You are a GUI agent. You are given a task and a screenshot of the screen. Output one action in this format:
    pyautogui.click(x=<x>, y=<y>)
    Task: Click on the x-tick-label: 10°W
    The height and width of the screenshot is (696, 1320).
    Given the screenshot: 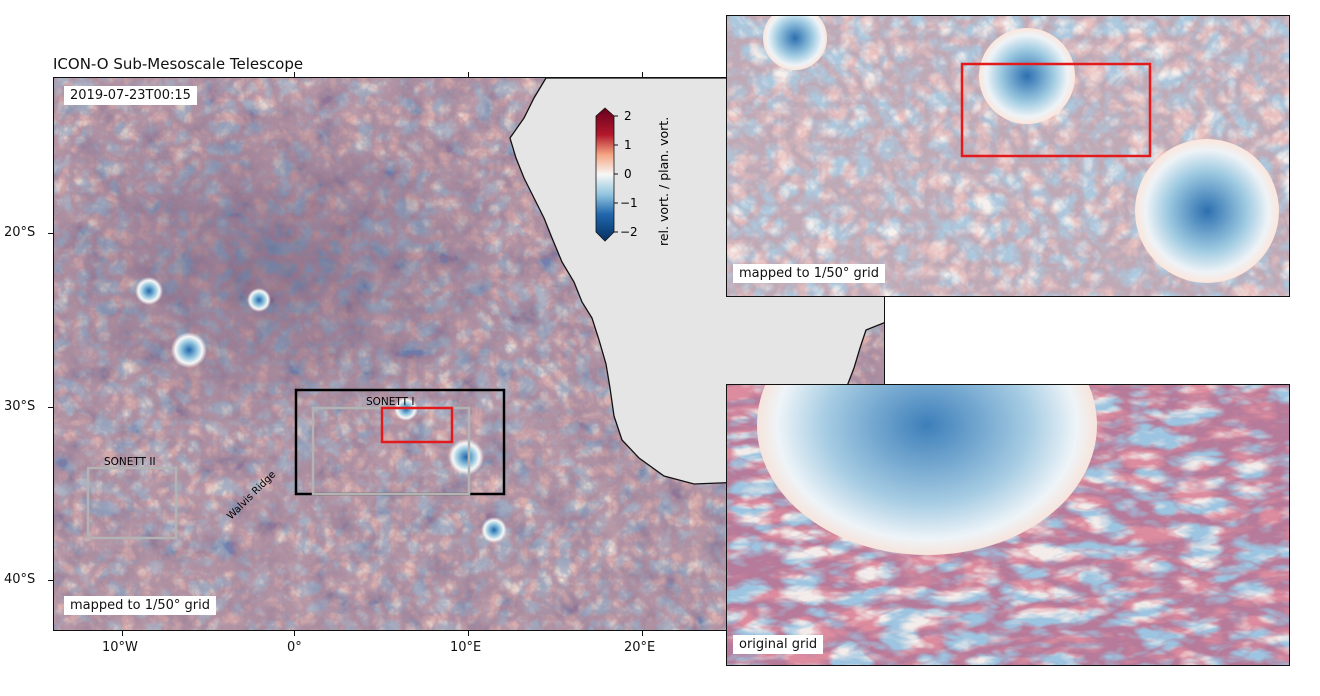 What is the action you would take?
    pyautogui.click(x=120, y=647)
    